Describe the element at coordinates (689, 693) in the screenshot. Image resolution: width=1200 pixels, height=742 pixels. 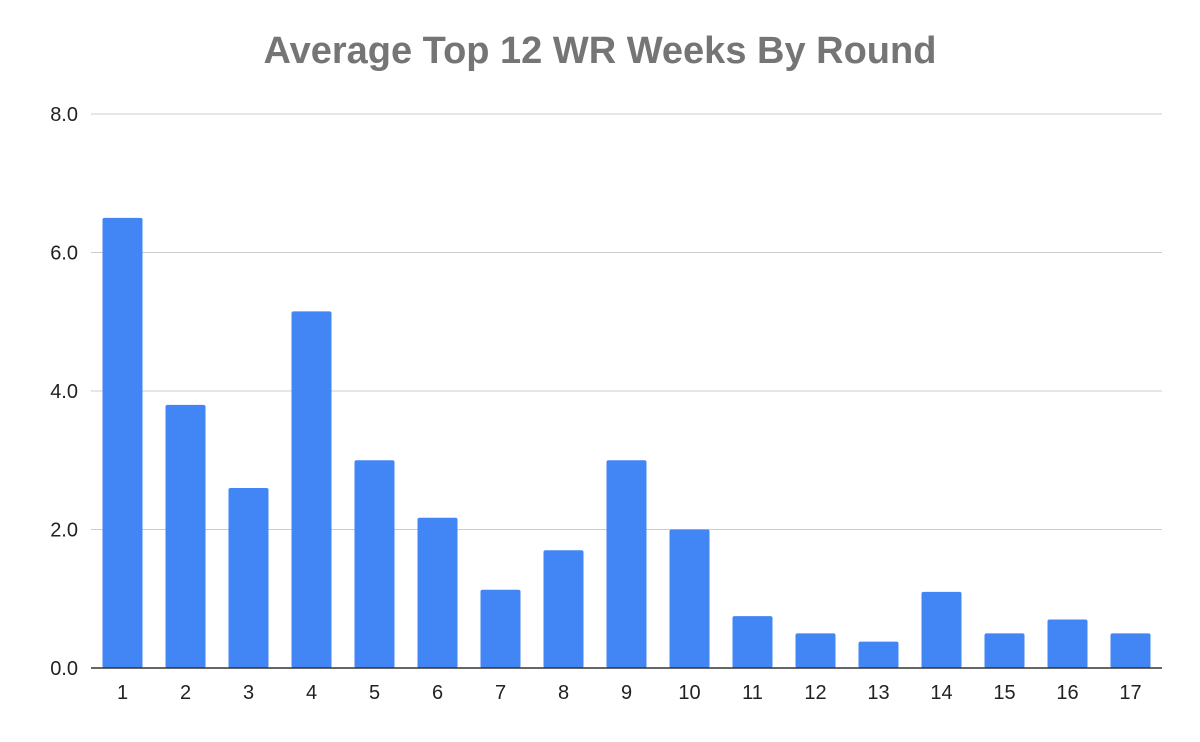
I see `x-tick-label: 10` at that location.